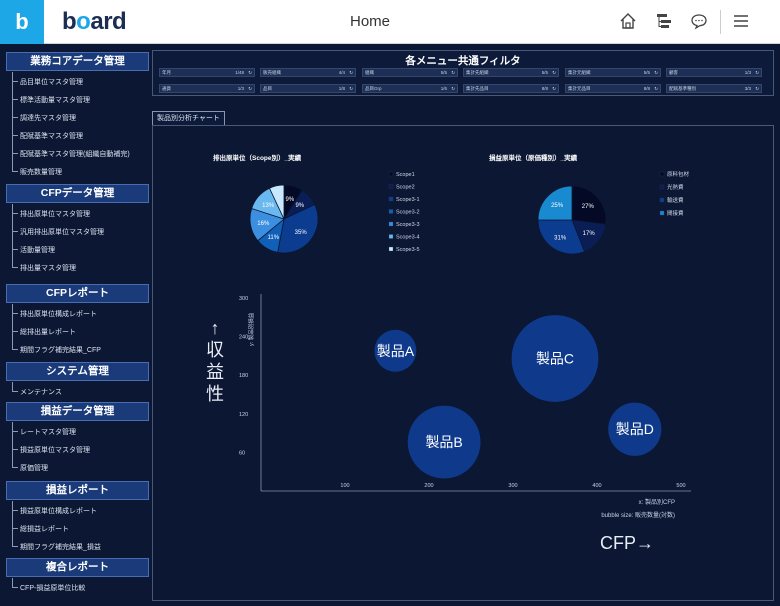 This screenshot has width=780, height=606. What do you see at coordinates (62, 232) in the screenshot?
I see `sidebar-item: 汎用排出原単位マスタ管理` at bounding box center [62, 232].